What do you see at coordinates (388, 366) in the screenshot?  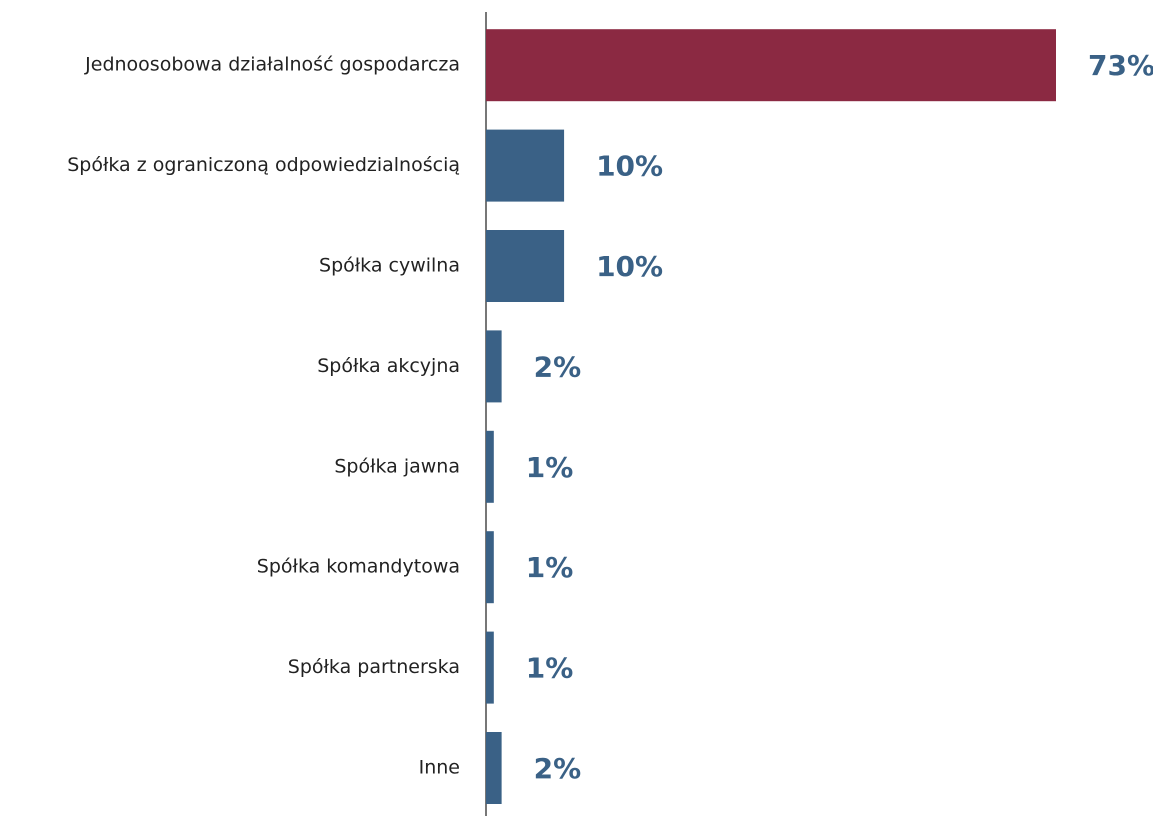 I see `category-label: Spółka akcyjna` at bounding box center [388, 366].